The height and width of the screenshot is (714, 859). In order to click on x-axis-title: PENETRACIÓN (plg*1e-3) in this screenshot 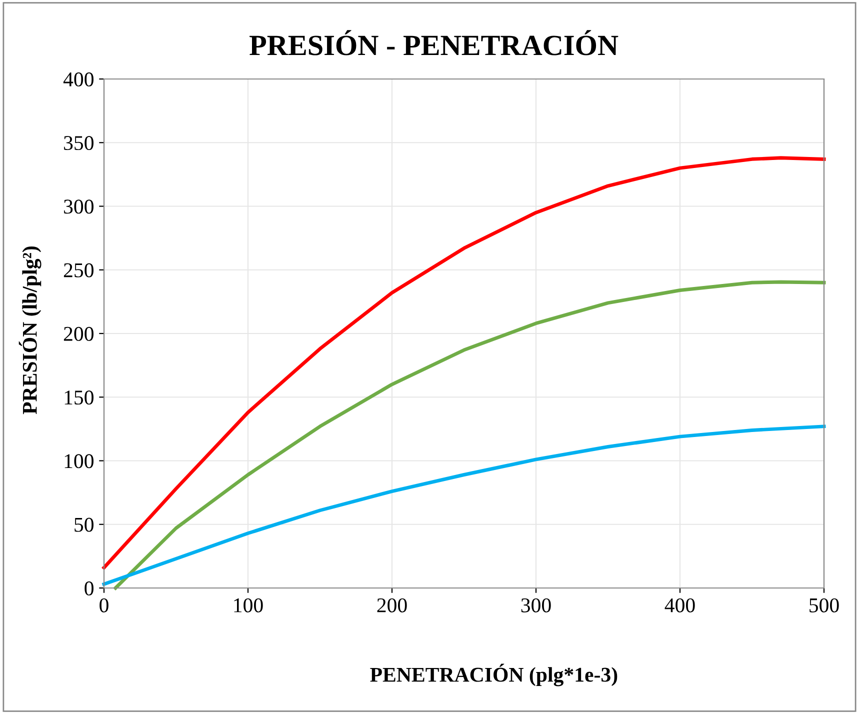, I will do `click(494, 675)`.